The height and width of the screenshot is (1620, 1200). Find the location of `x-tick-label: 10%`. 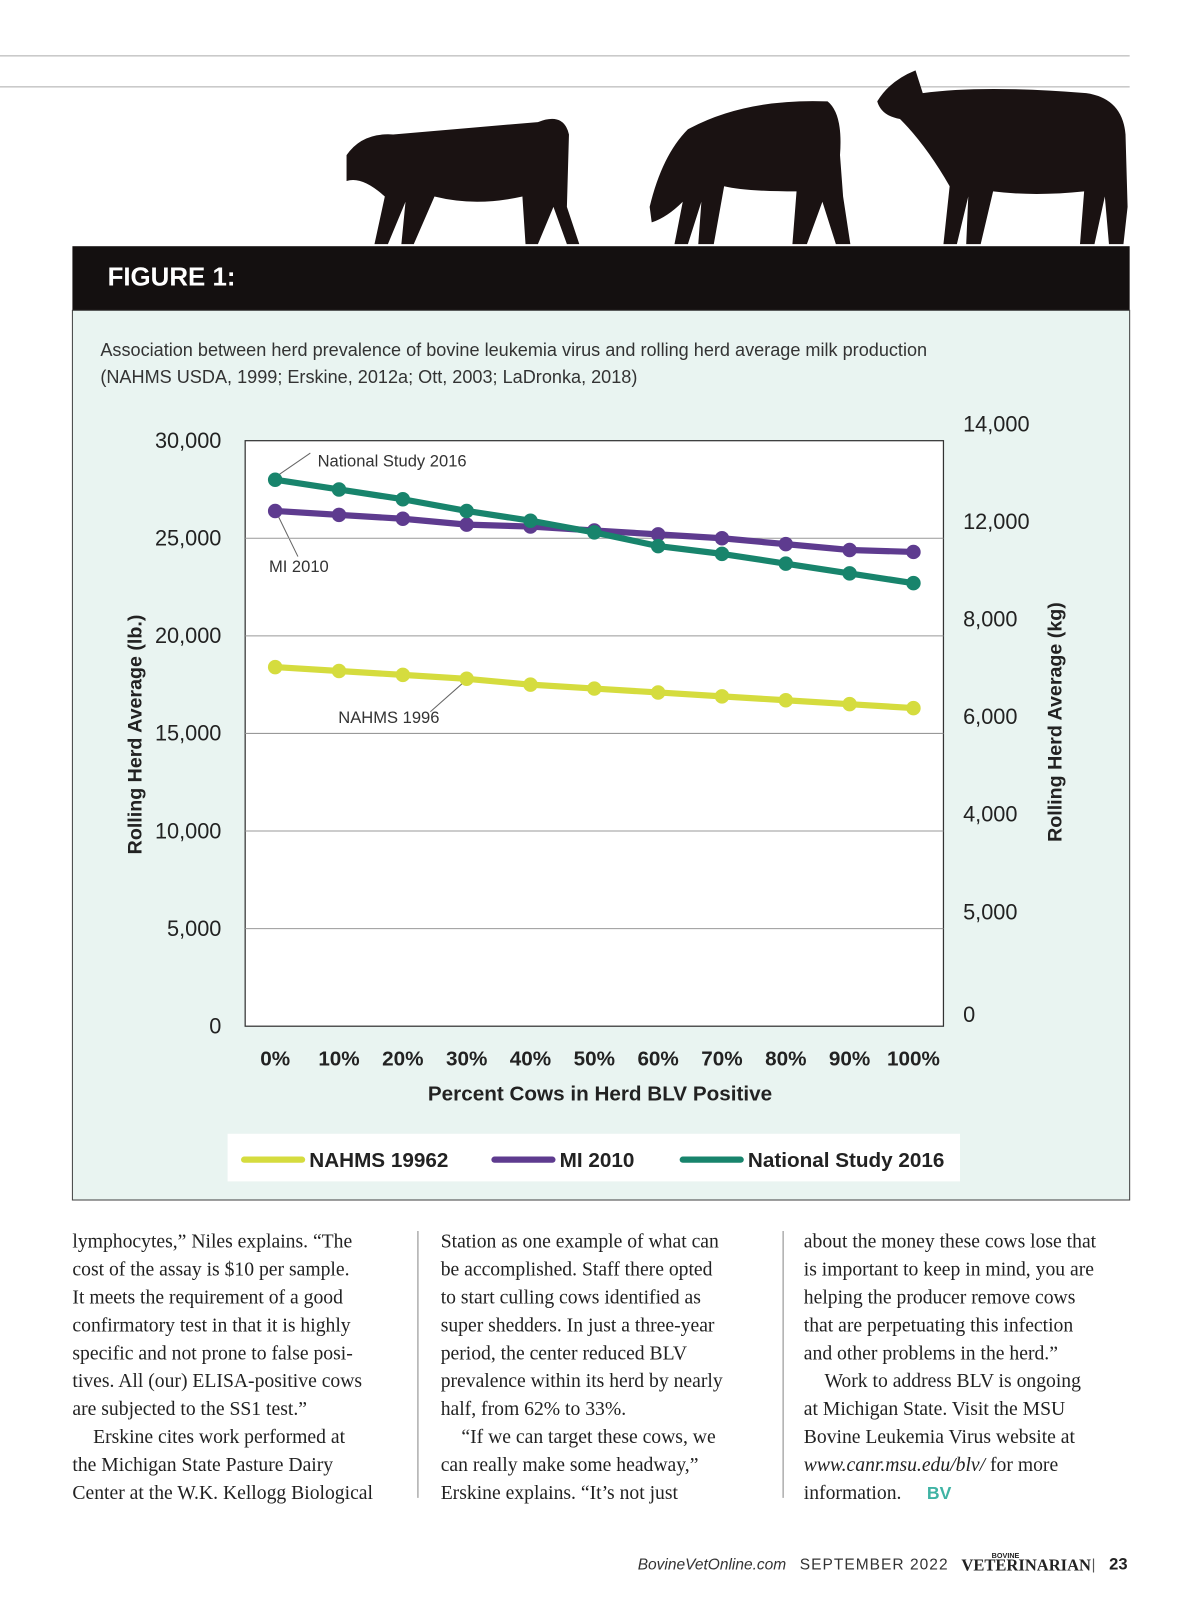

x-tick-label: 10% is located at coordinates (338, 1059).